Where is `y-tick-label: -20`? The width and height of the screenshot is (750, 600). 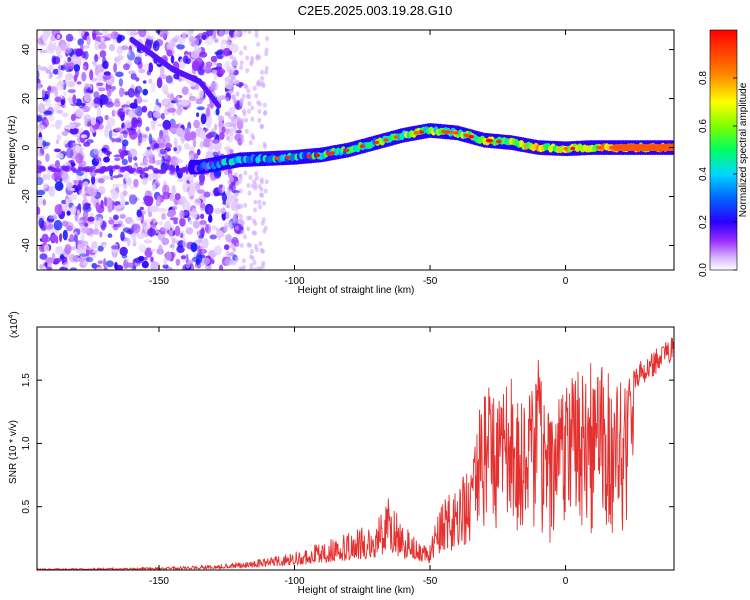 y-tick-label: -20 is located at coordinates (26, 196).